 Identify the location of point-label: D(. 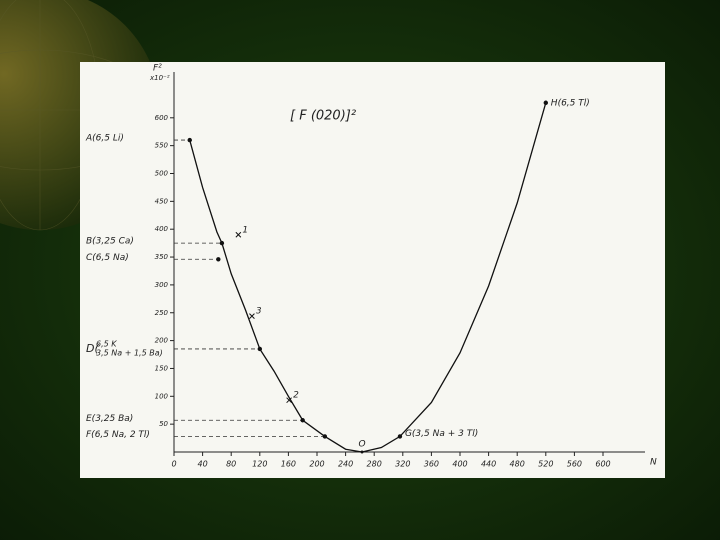
(92, 348).